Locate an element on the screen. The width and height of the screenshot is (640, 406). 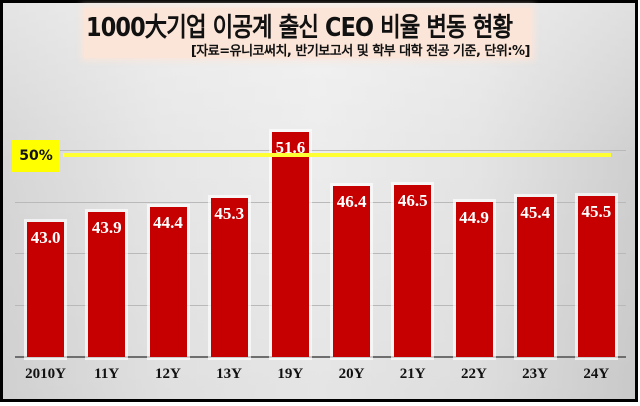
bar-value-label: 44.9 is located at coordinates (474, 218).